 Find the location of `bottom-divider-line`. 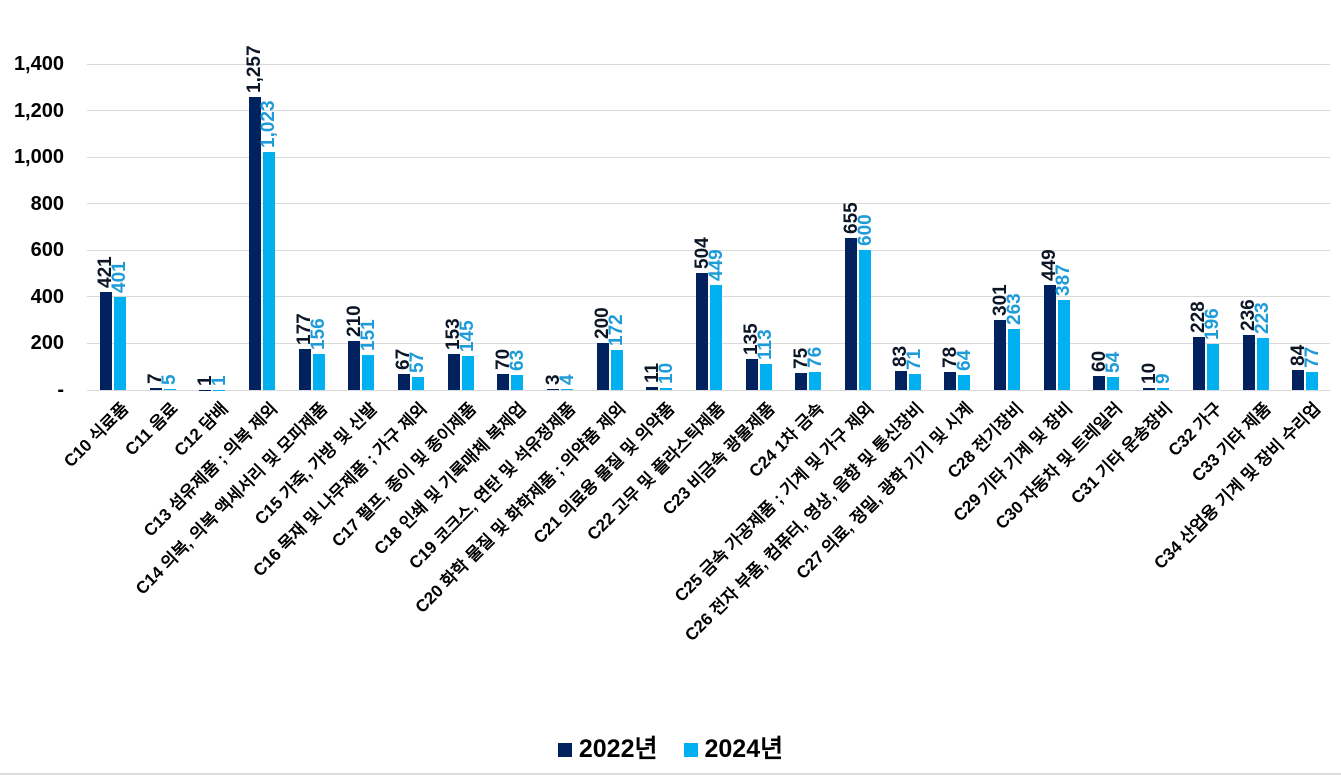

bottom-divider-line is located at coordinates (670, 774).